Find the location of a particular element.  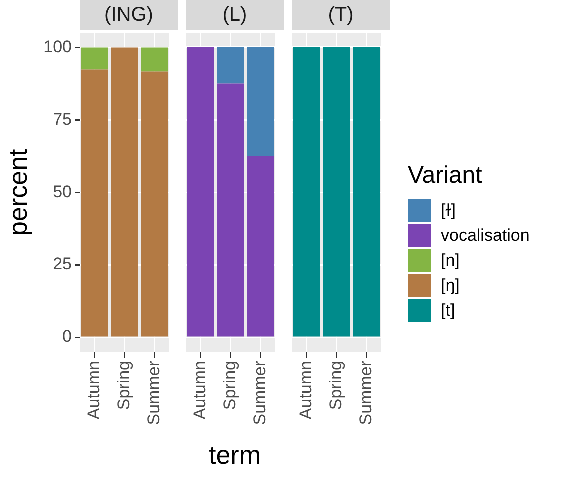

legend-label: [t] is located at coordinates (448, 310).